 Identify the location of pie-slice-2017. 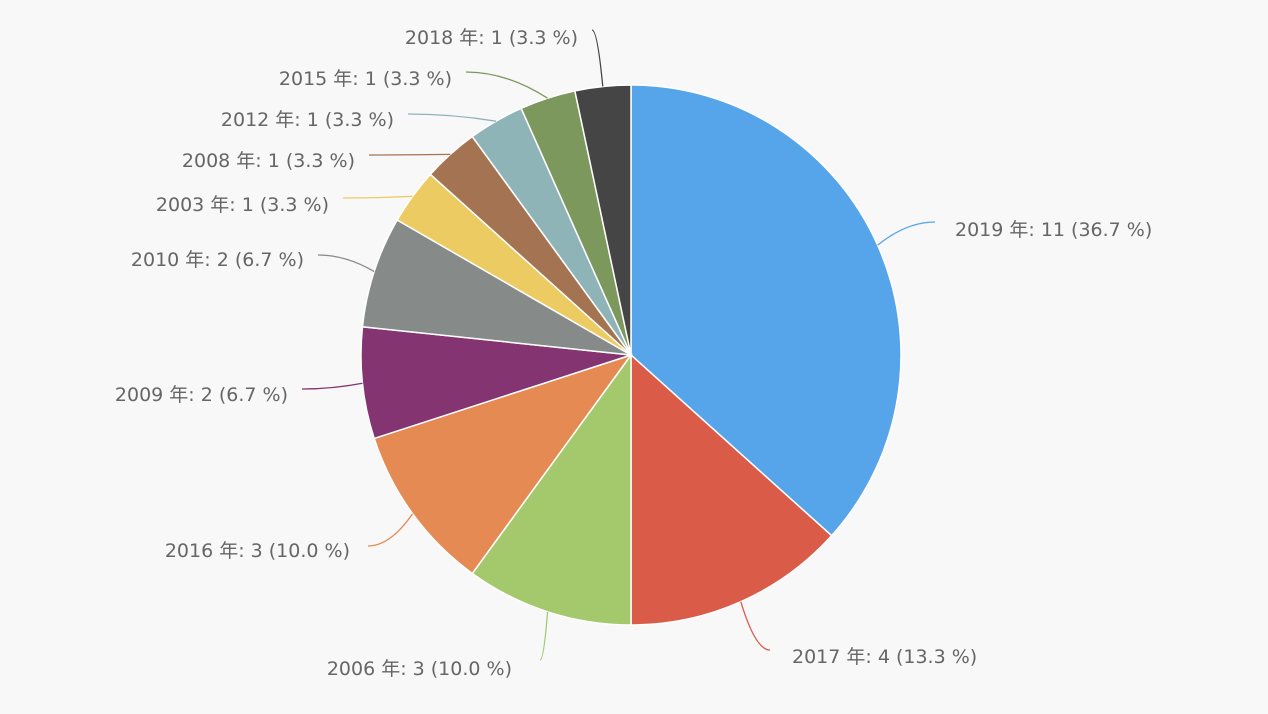
(731, 489).